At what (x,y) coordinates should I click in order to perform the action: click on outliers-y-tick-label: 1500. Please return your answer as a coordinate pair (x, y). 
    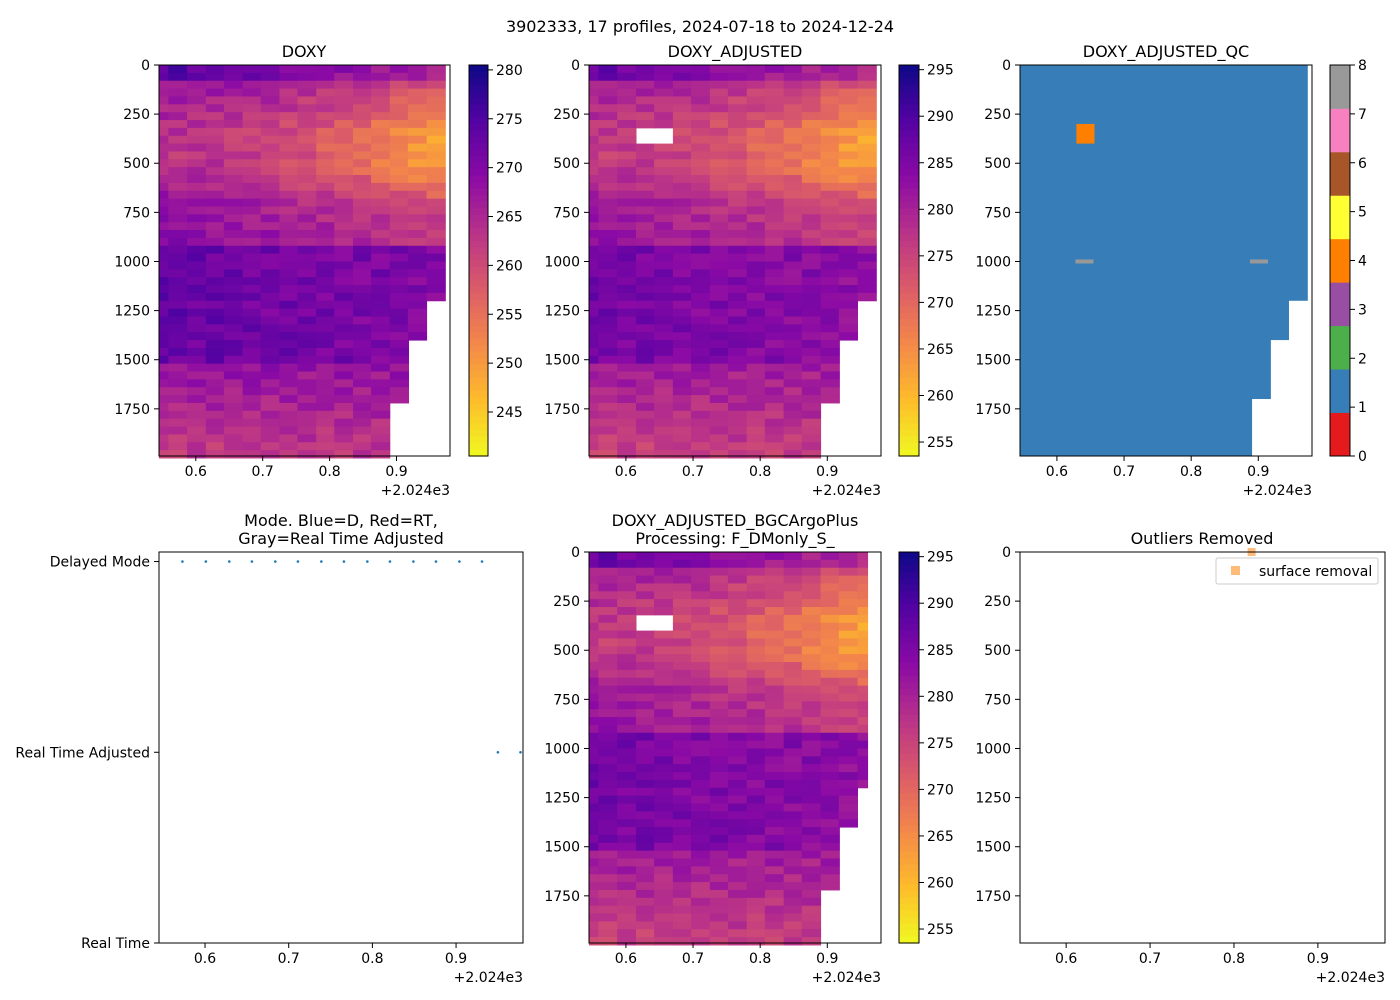
    Looking at the image, I should click on (993, 848).